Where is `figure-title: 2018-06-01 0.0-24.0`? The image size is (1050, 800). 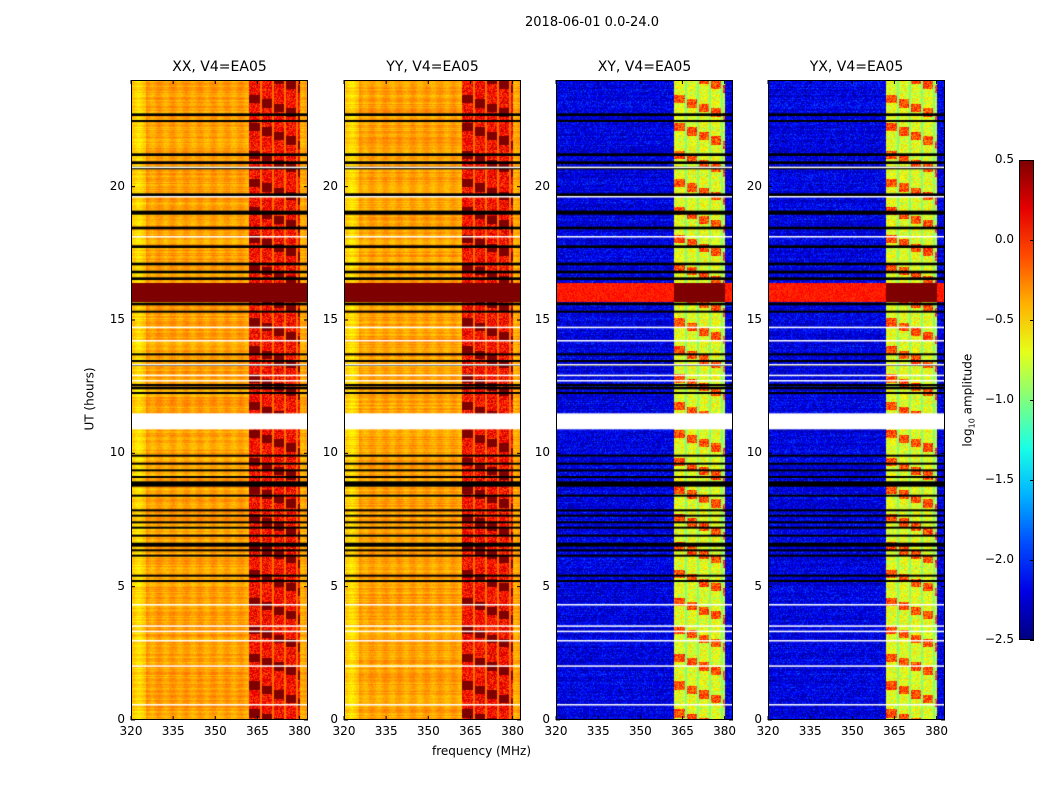
figure-title: 2018-06-01 0.0-24.0 is located at coordinates (592, 22).